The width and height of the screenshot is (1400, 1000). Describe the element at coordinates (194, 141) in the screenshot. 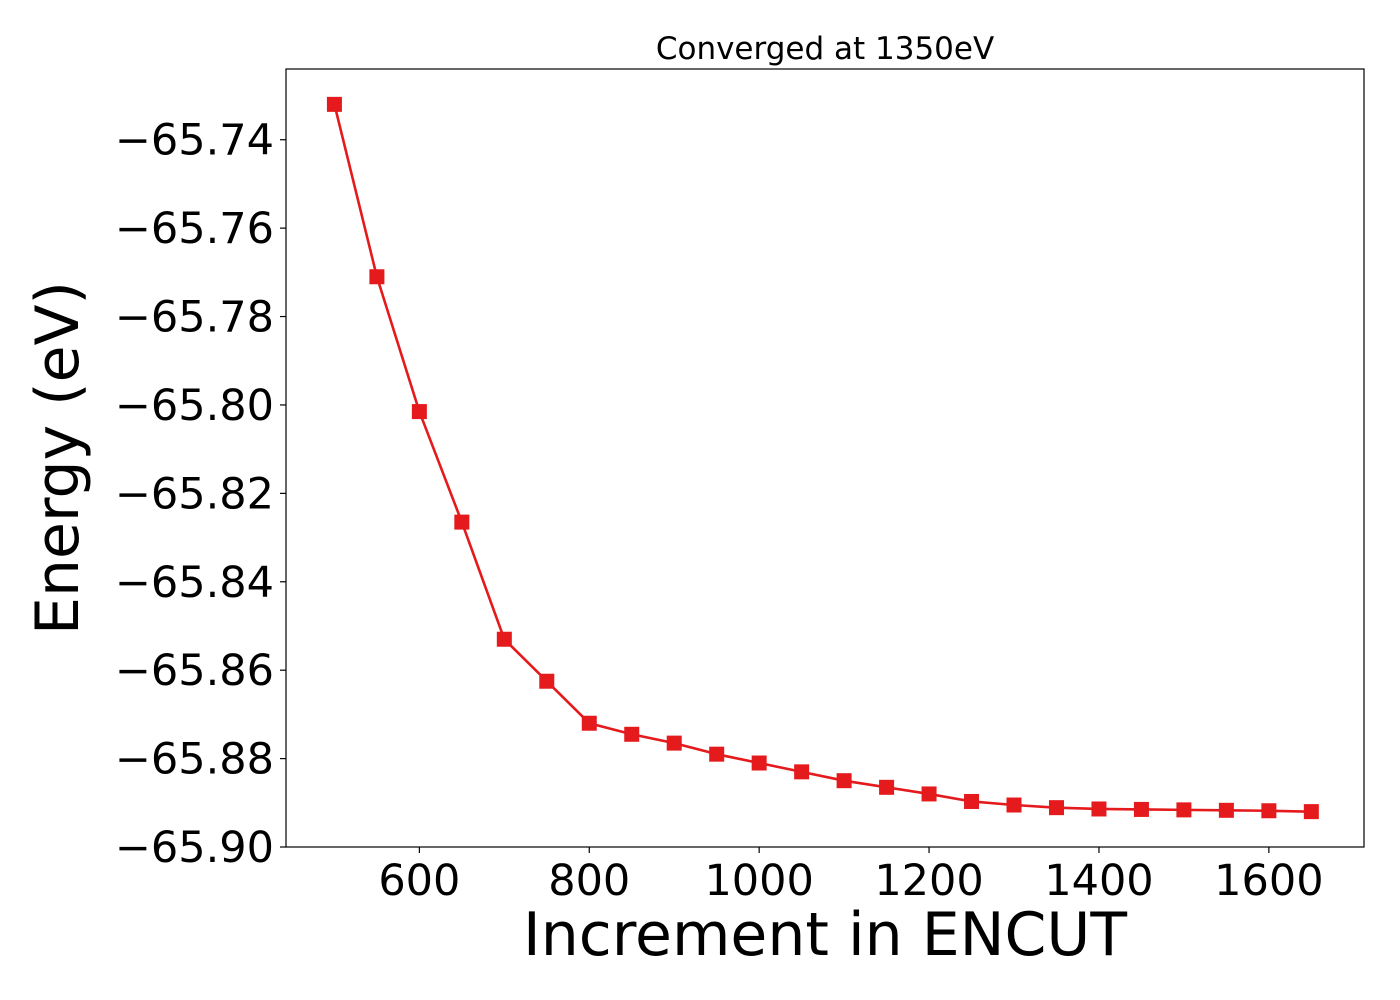

I see `y-tick-label: −65.74` at that location.